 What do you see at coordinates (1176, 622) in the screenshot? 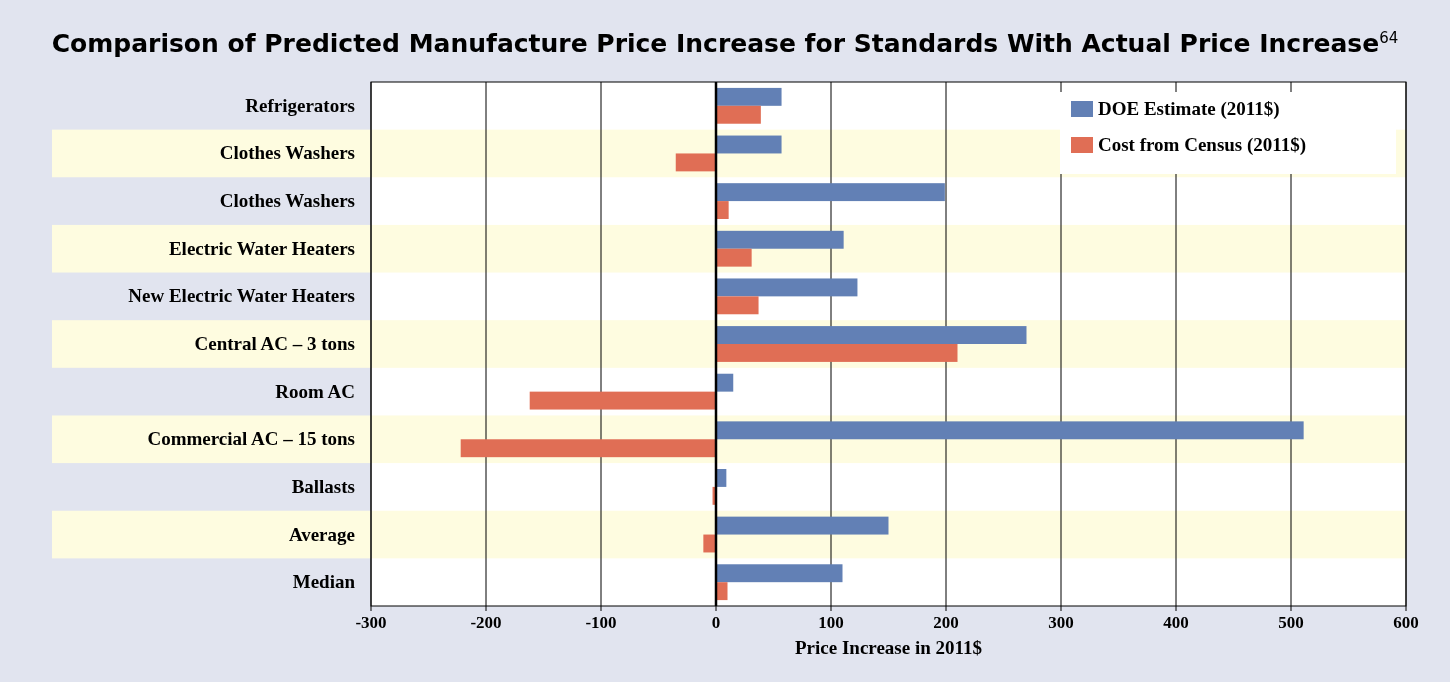
I see `x-tick-label: 400` at bounding box center [1176, 622].